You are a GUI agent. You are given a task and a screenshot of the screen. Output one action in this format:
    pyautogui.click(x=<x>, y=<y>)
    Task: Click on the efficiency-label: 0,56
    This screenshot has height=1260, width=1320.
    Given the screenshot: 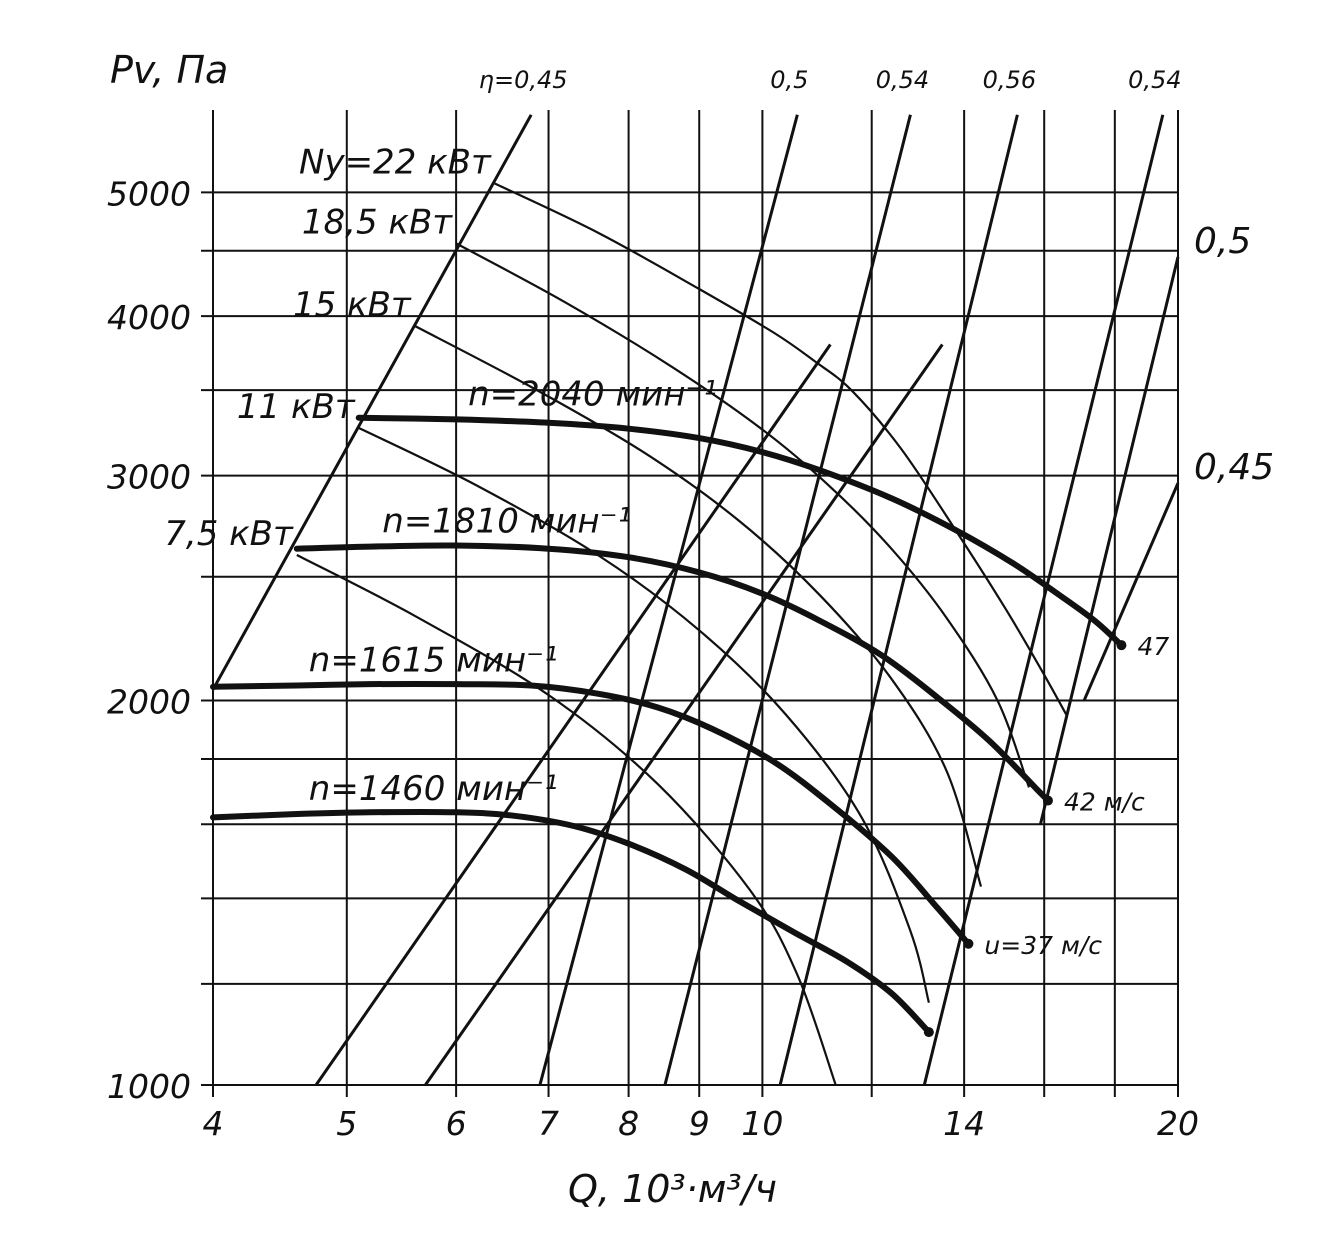 What is the action you would take?
    pyautogui.click(x=1009, y=80)
    